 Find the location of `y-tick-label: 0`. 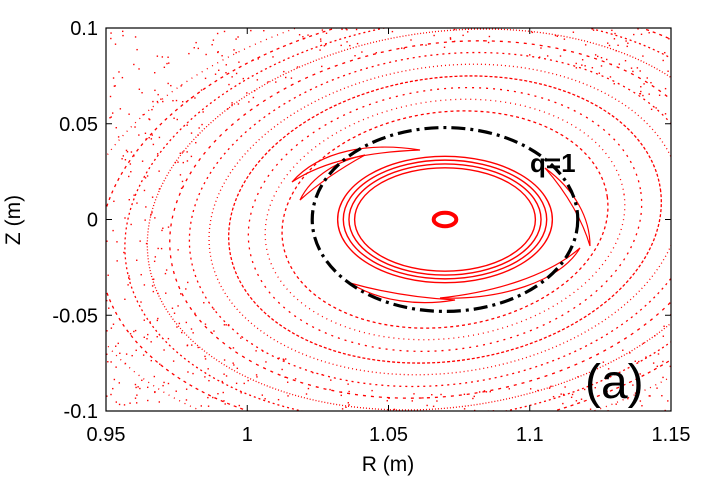

y-tick-label: 0 is located at coordinates (92, 221).